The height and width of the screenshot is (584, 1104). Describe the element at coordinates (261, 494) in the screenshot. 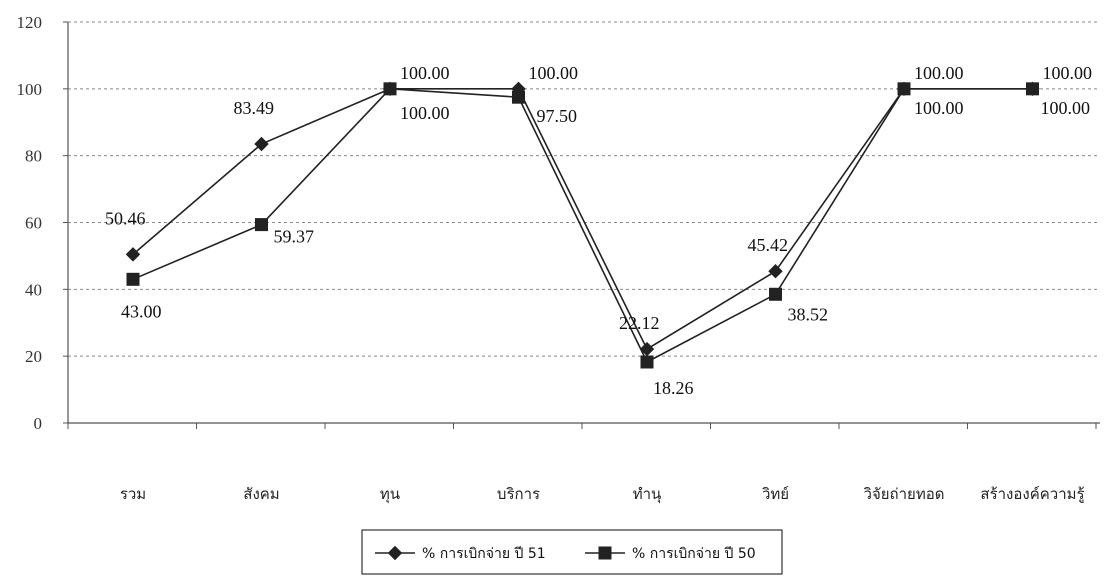

I see `x-category-label: สังคม` at that location.